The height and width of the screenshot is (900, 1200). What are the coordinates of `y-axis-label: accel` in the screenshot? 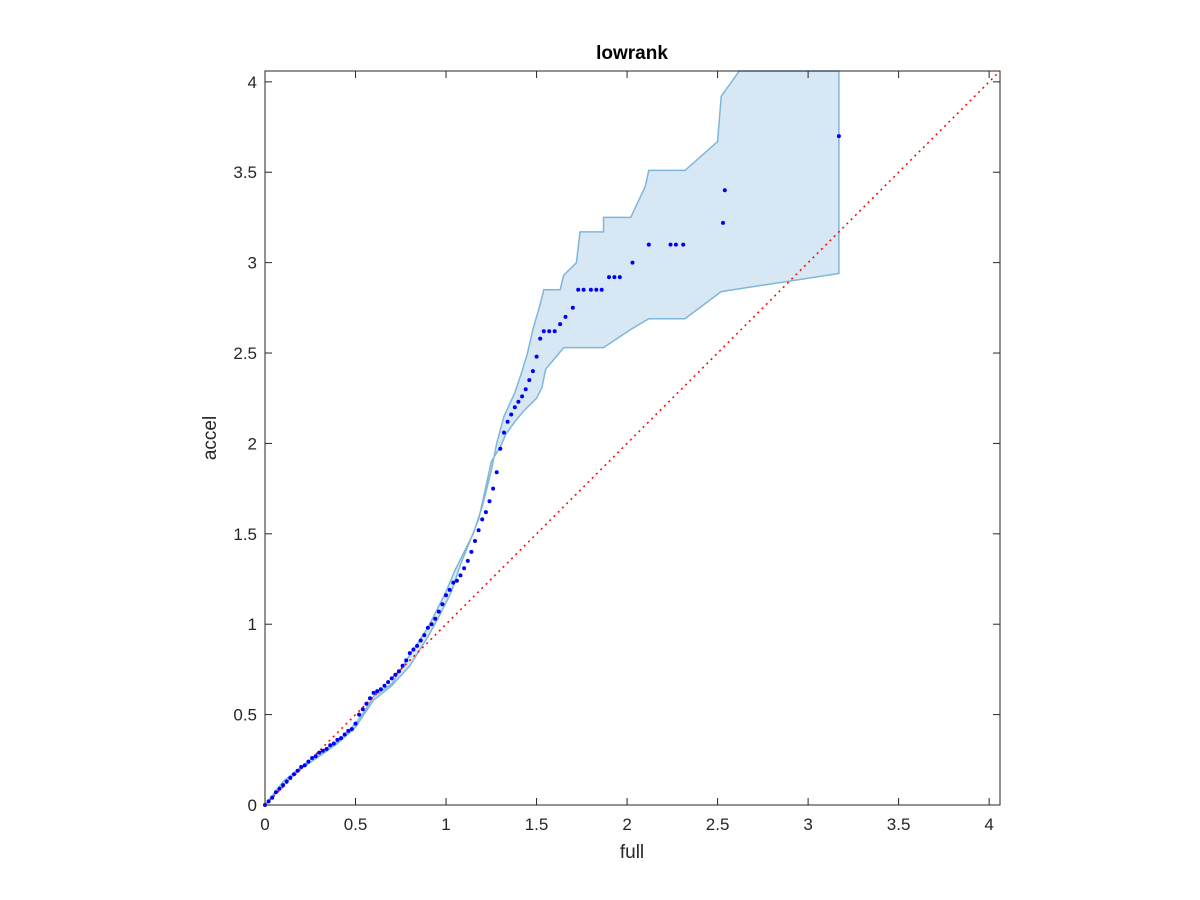 It's located at (210, 438).